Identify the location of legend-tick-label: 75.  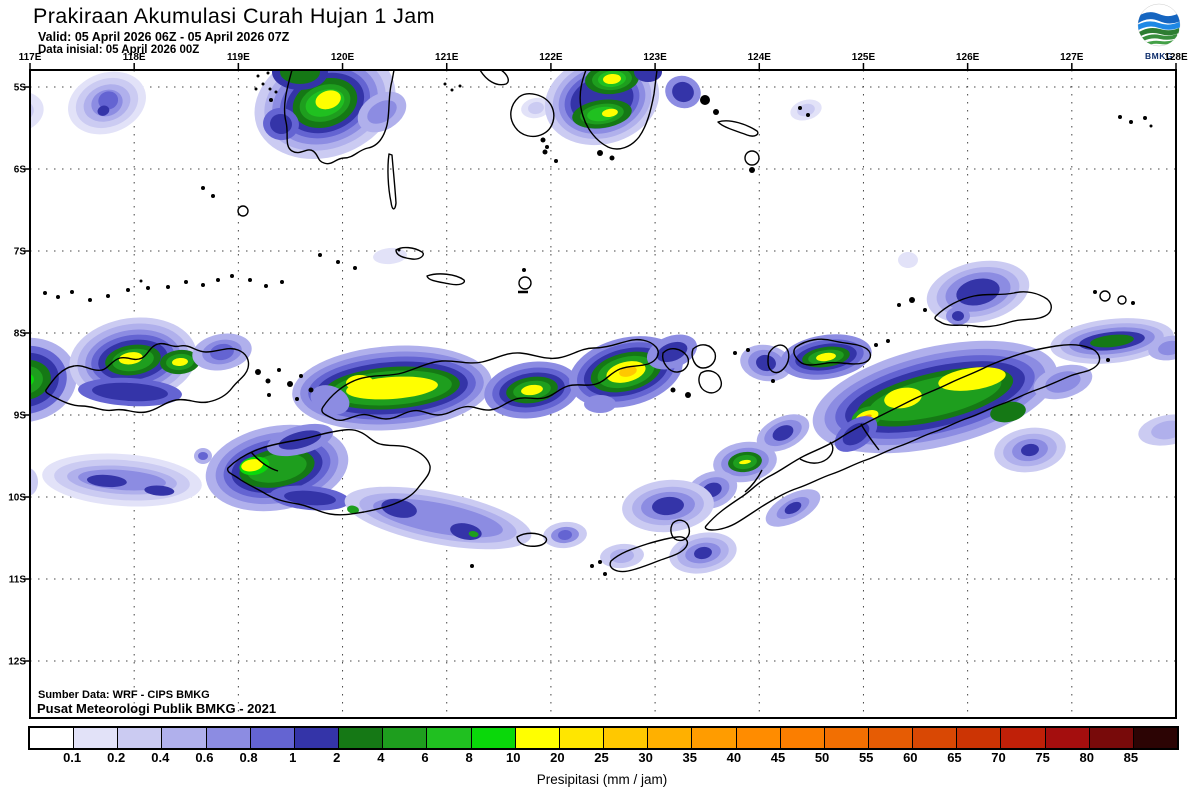
(1042, 757).